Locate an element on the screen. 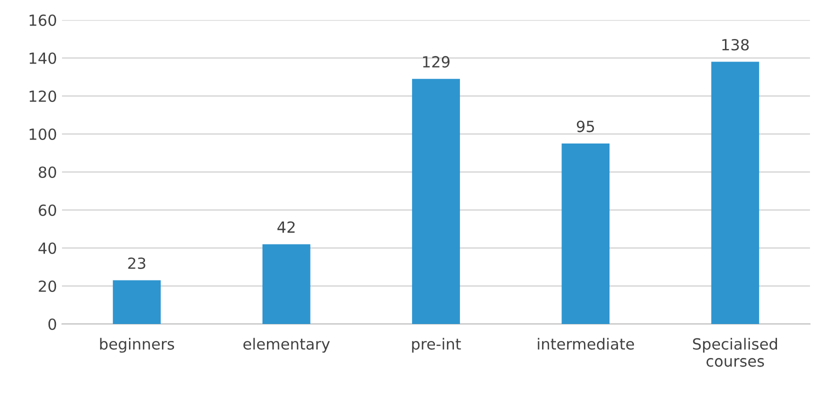 The width and height of the screenshot is (831, 401). y-tick-label: 160 is located at coordinates (43, 20).